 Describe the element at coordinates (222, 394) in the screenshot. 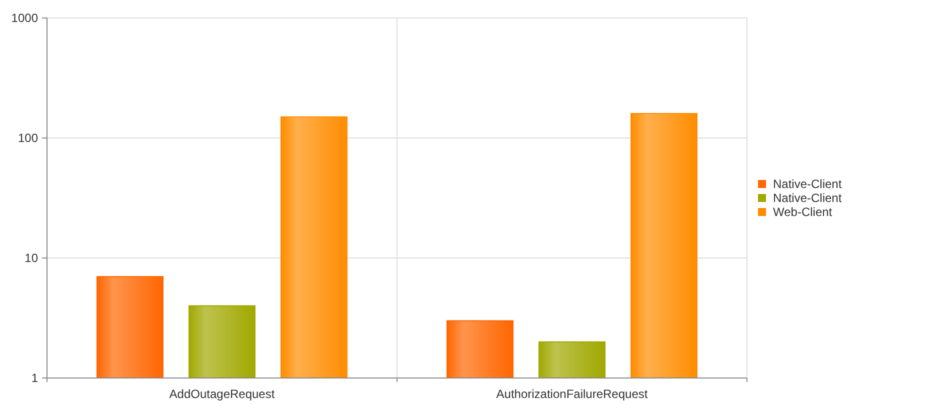

I see `x-tick-label: AddOutageRequest` at that location.